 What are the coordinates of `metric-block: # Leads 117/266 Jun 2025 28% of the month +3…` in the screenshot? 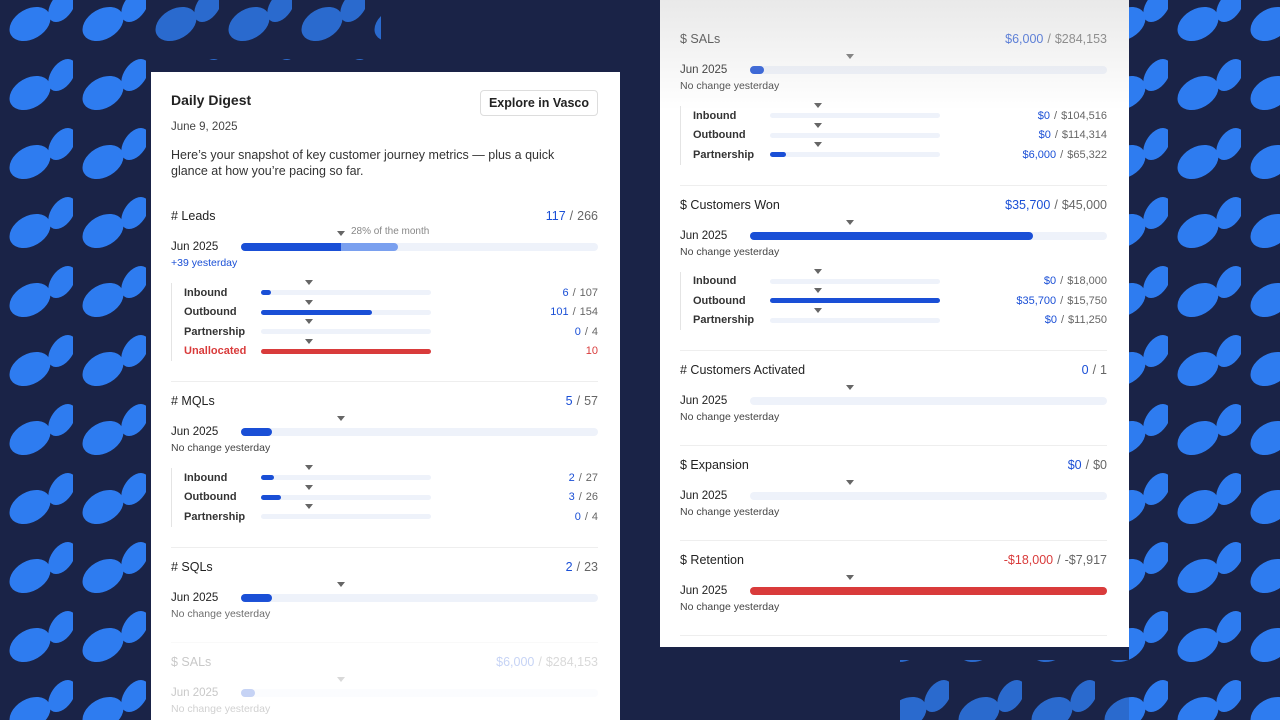 It's located at (384, 289).